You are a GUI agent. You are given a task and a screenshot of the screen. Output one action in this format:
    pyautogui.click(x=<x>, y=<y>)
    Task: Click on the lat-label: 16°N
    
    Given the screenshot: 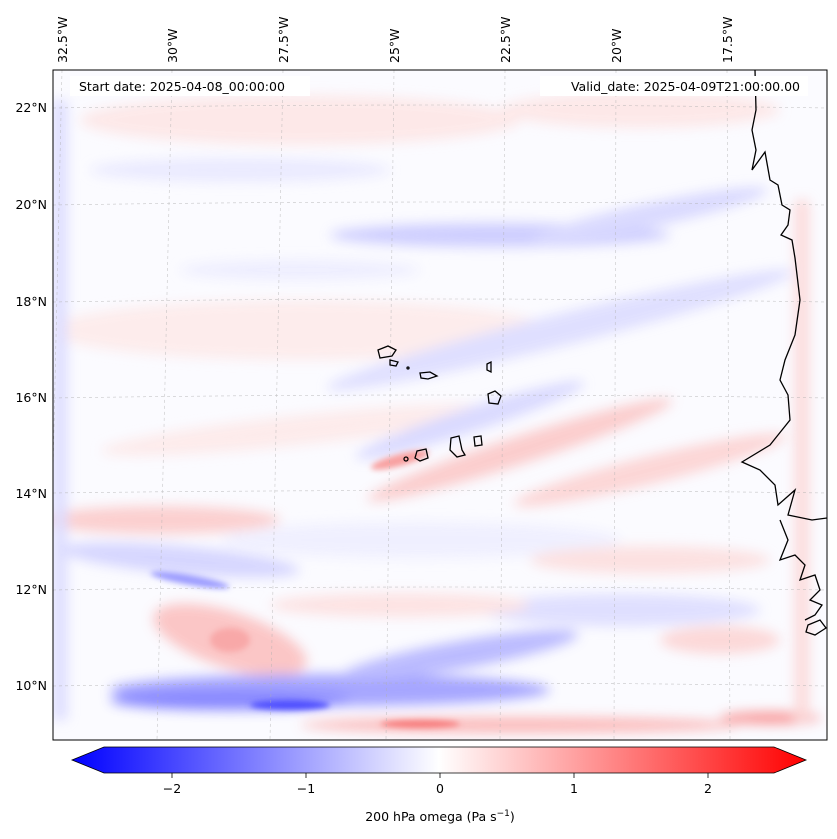 What is the action you would take?
    pyautogui.click(x=31, y=397)
    